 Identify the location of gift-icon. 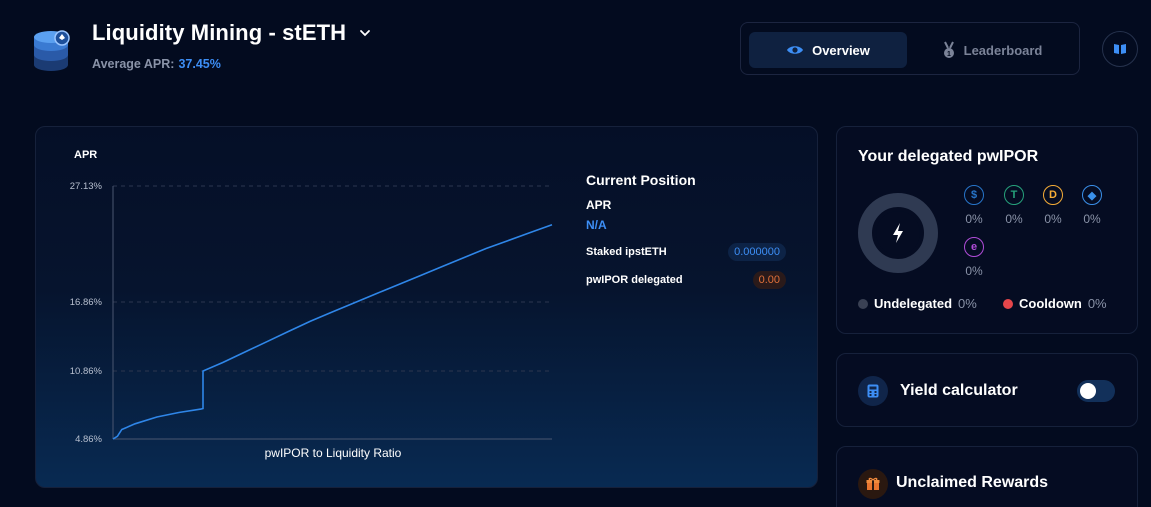
(873, 484).